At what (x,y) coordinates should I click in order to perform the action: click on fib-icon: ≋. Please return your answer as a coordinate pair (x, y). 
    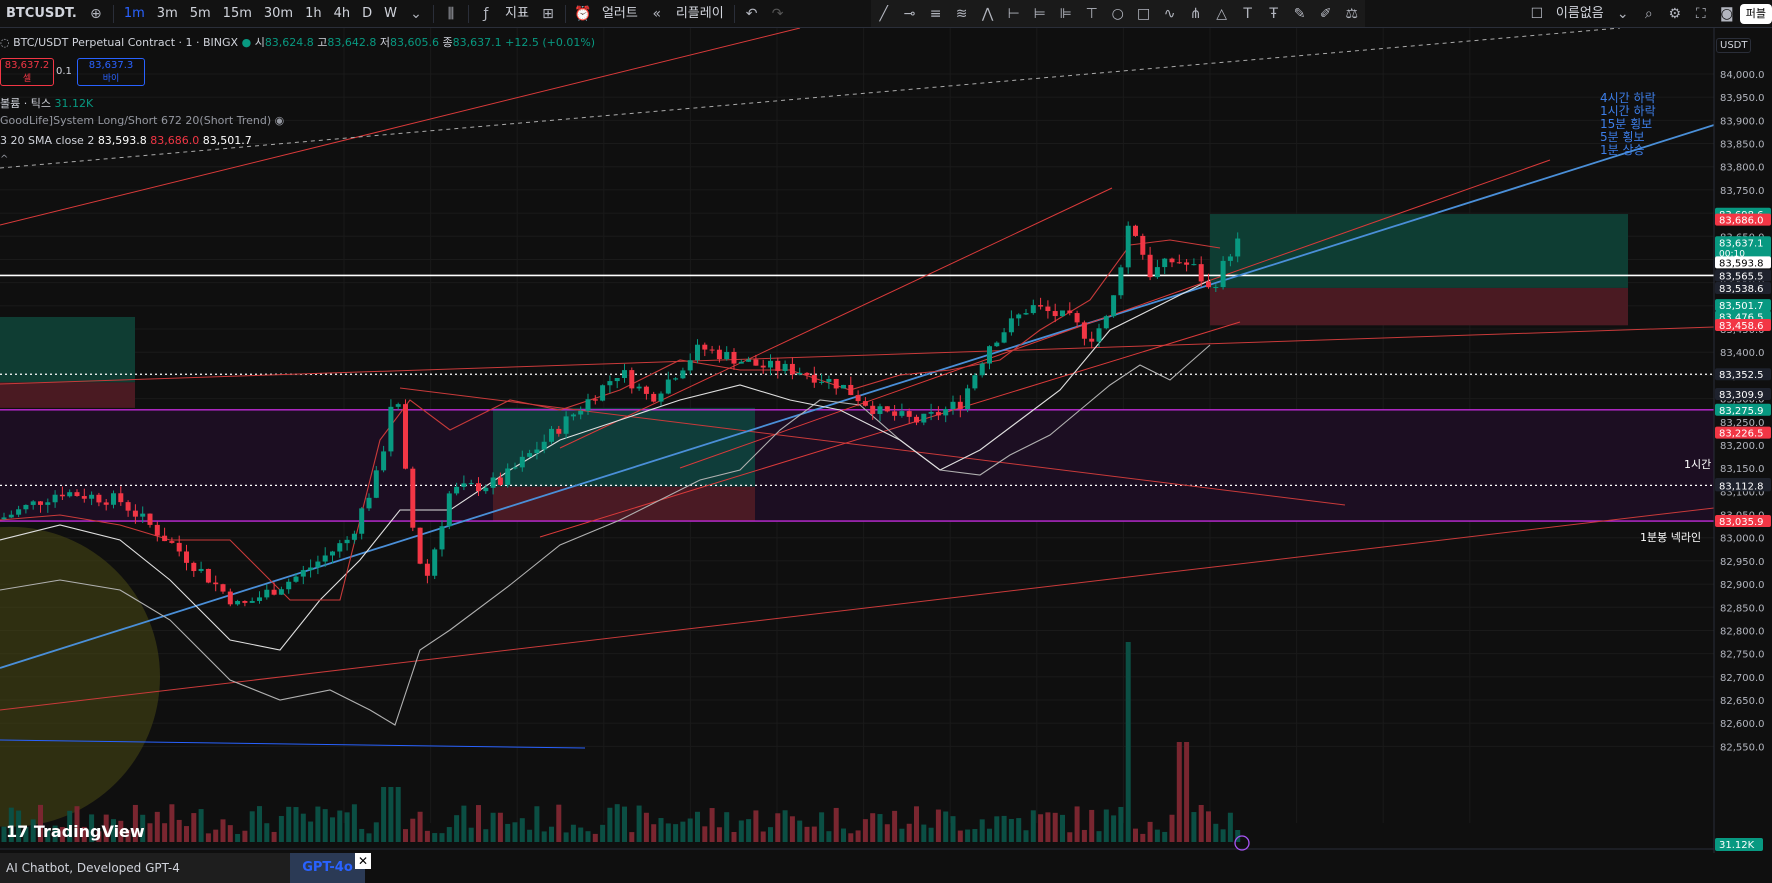
    Looking at the image, I should click on (961, 13).